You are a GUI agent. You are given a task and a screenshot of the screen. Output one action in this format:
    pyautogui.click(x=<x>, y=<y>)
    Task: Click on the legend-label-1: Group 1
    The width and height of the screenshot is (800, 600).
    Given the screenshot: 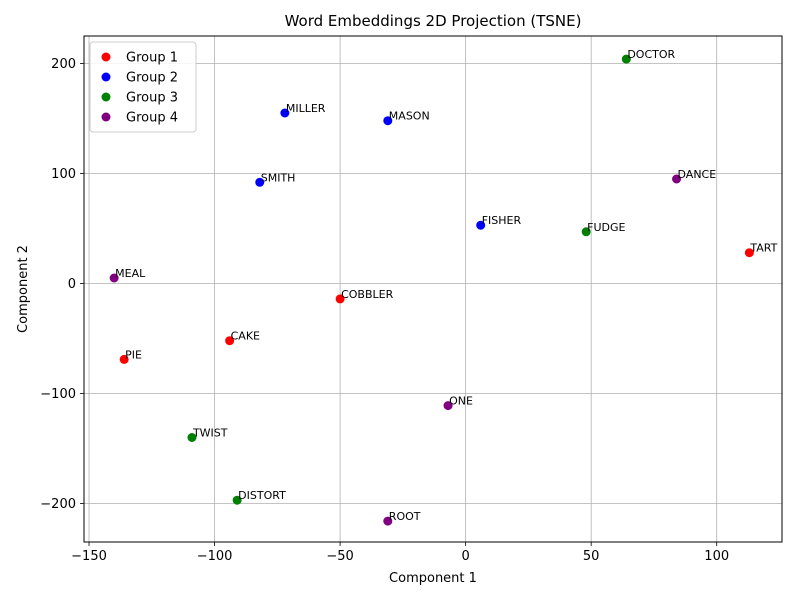 What is the action you would take?
    pyautogui.click(x=152, y=58)
    